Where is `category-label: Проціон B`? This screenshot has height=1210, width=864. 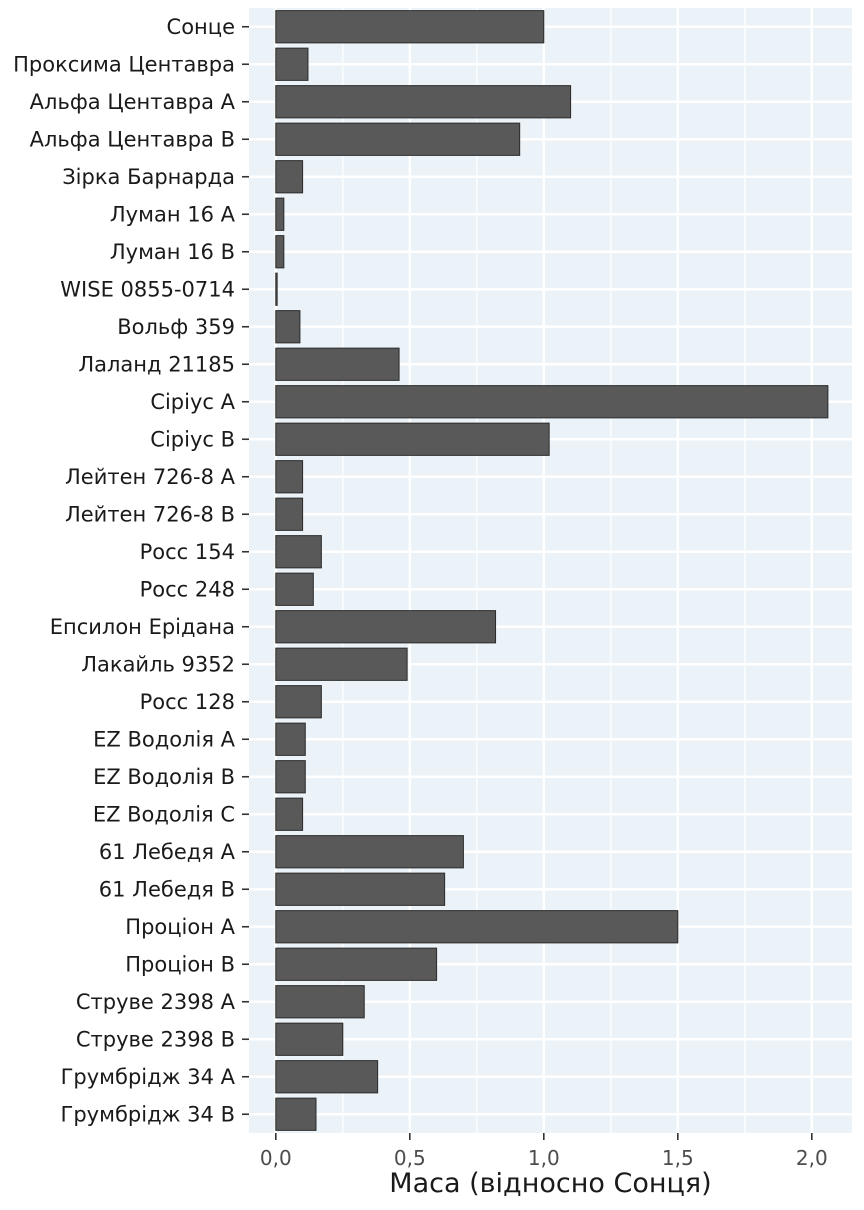
category-label: Проціон B is located at coordinates (180, 964).